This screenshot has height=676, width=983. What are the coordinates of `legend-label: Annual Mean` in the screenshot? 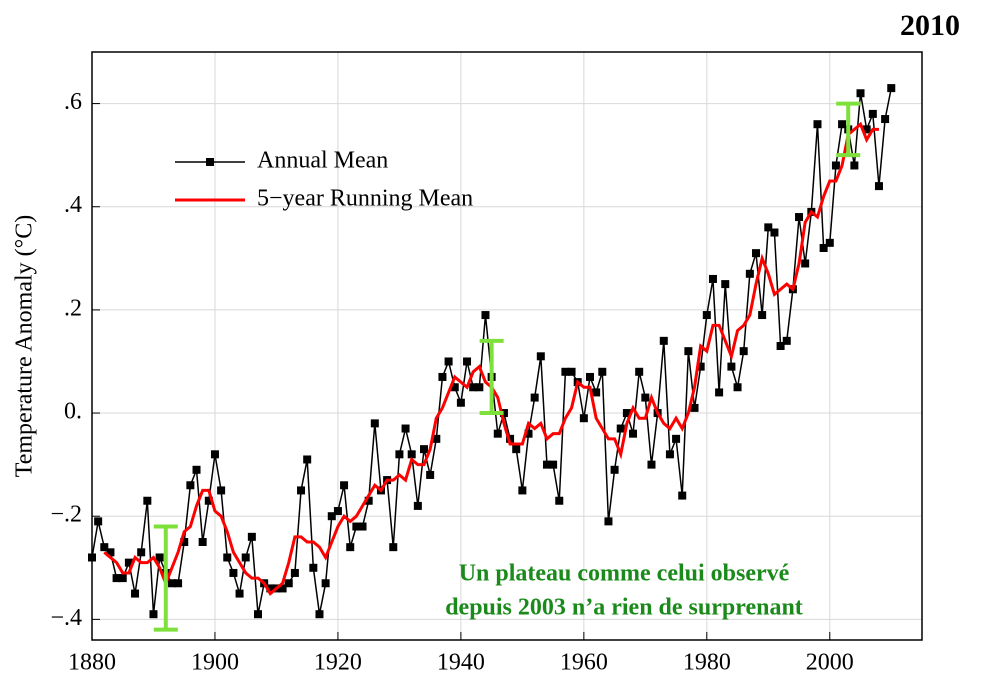 It's located at (322, 161).